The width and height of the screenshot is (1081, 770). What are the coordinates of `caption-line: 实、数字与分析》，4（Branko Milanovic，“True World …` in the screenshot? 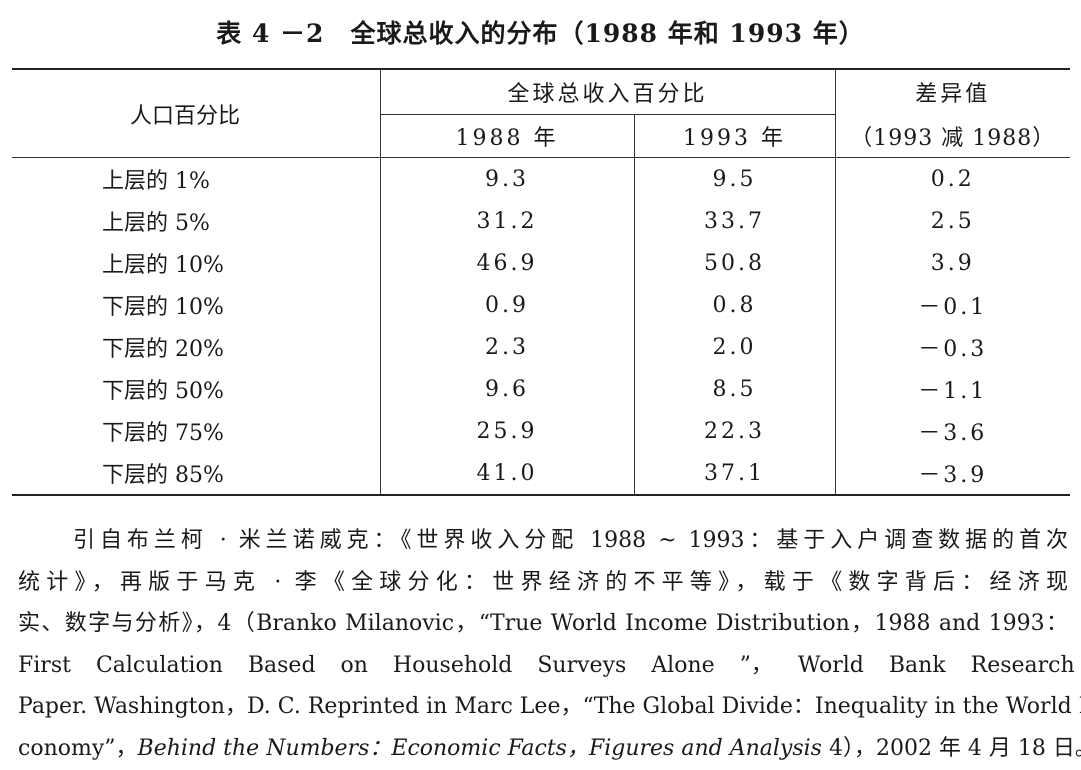 It's located at (543, 623).